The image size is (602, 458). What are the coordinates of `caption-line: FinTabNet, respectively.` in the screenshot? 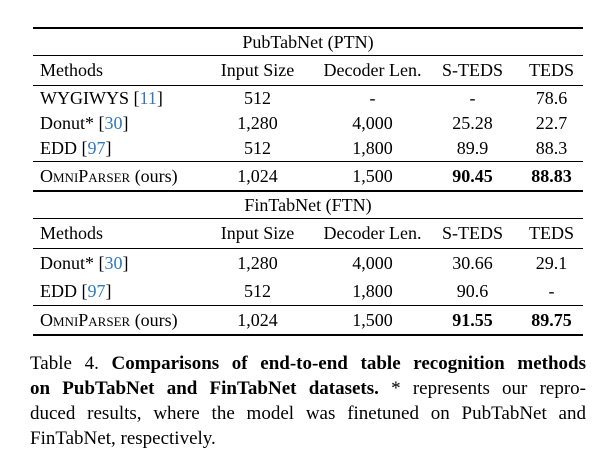 It's located at (308, 438).